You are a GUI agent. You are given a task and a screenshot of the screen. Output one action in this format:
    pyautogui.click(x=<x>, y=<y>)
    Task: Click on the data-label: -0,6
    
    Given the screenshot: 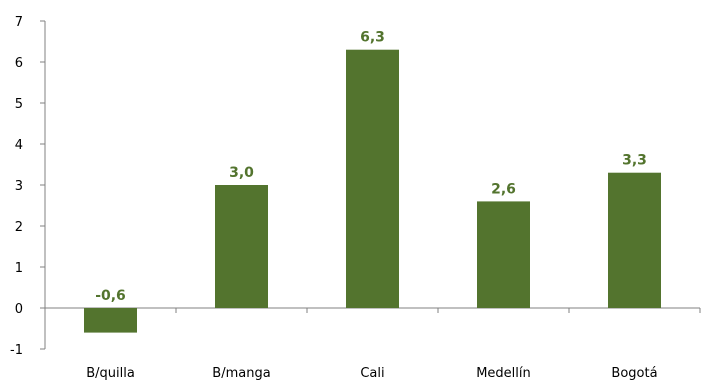 What is the action you would take?
    pyautogui.click(x=110, y=296)
    